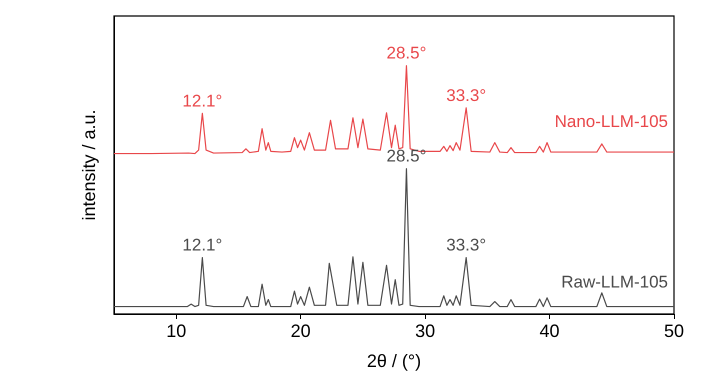 The image size is (728, 390). Describe the element at coordinates (425, 331) in the screenshot. I see `x-tick-label: 30` at that location.